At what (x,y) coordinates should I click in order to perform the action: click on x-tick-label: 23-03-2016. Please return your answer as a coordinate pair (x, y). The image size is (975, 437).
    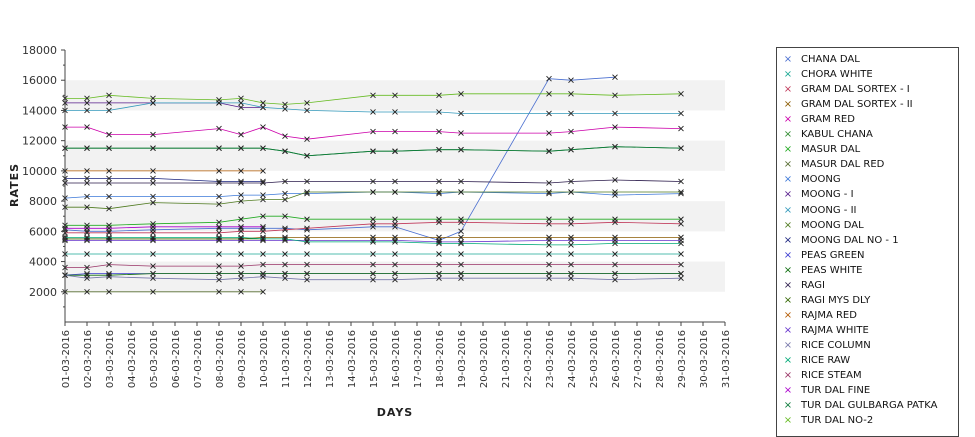
    Looking at the image, I should click on (550, 359).